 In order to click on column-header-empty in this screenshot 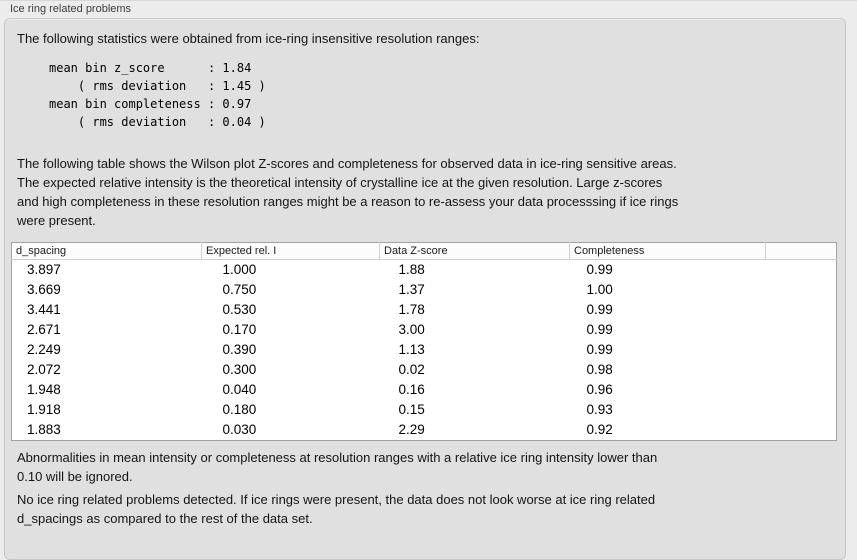, I will do `click(801, 251)`.